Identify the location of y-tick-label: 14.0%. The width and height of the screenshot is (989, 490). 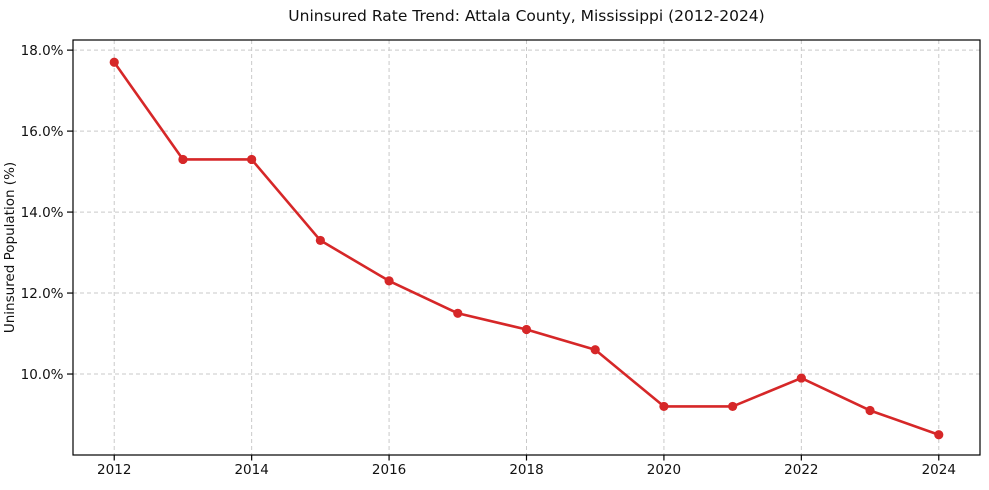
(42, 213).